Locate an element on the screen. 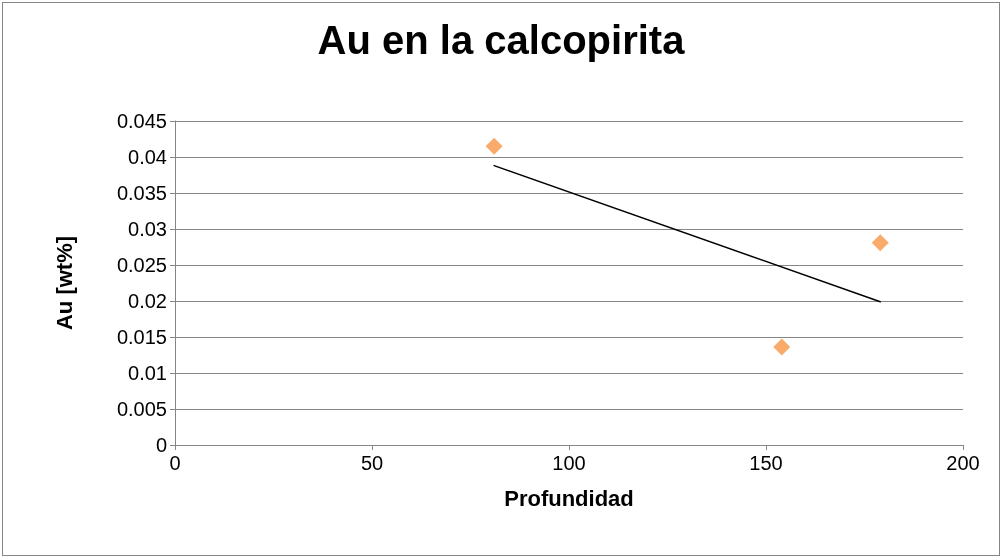  y-tick-label: 0.03 is located at coordinates (147, 229).